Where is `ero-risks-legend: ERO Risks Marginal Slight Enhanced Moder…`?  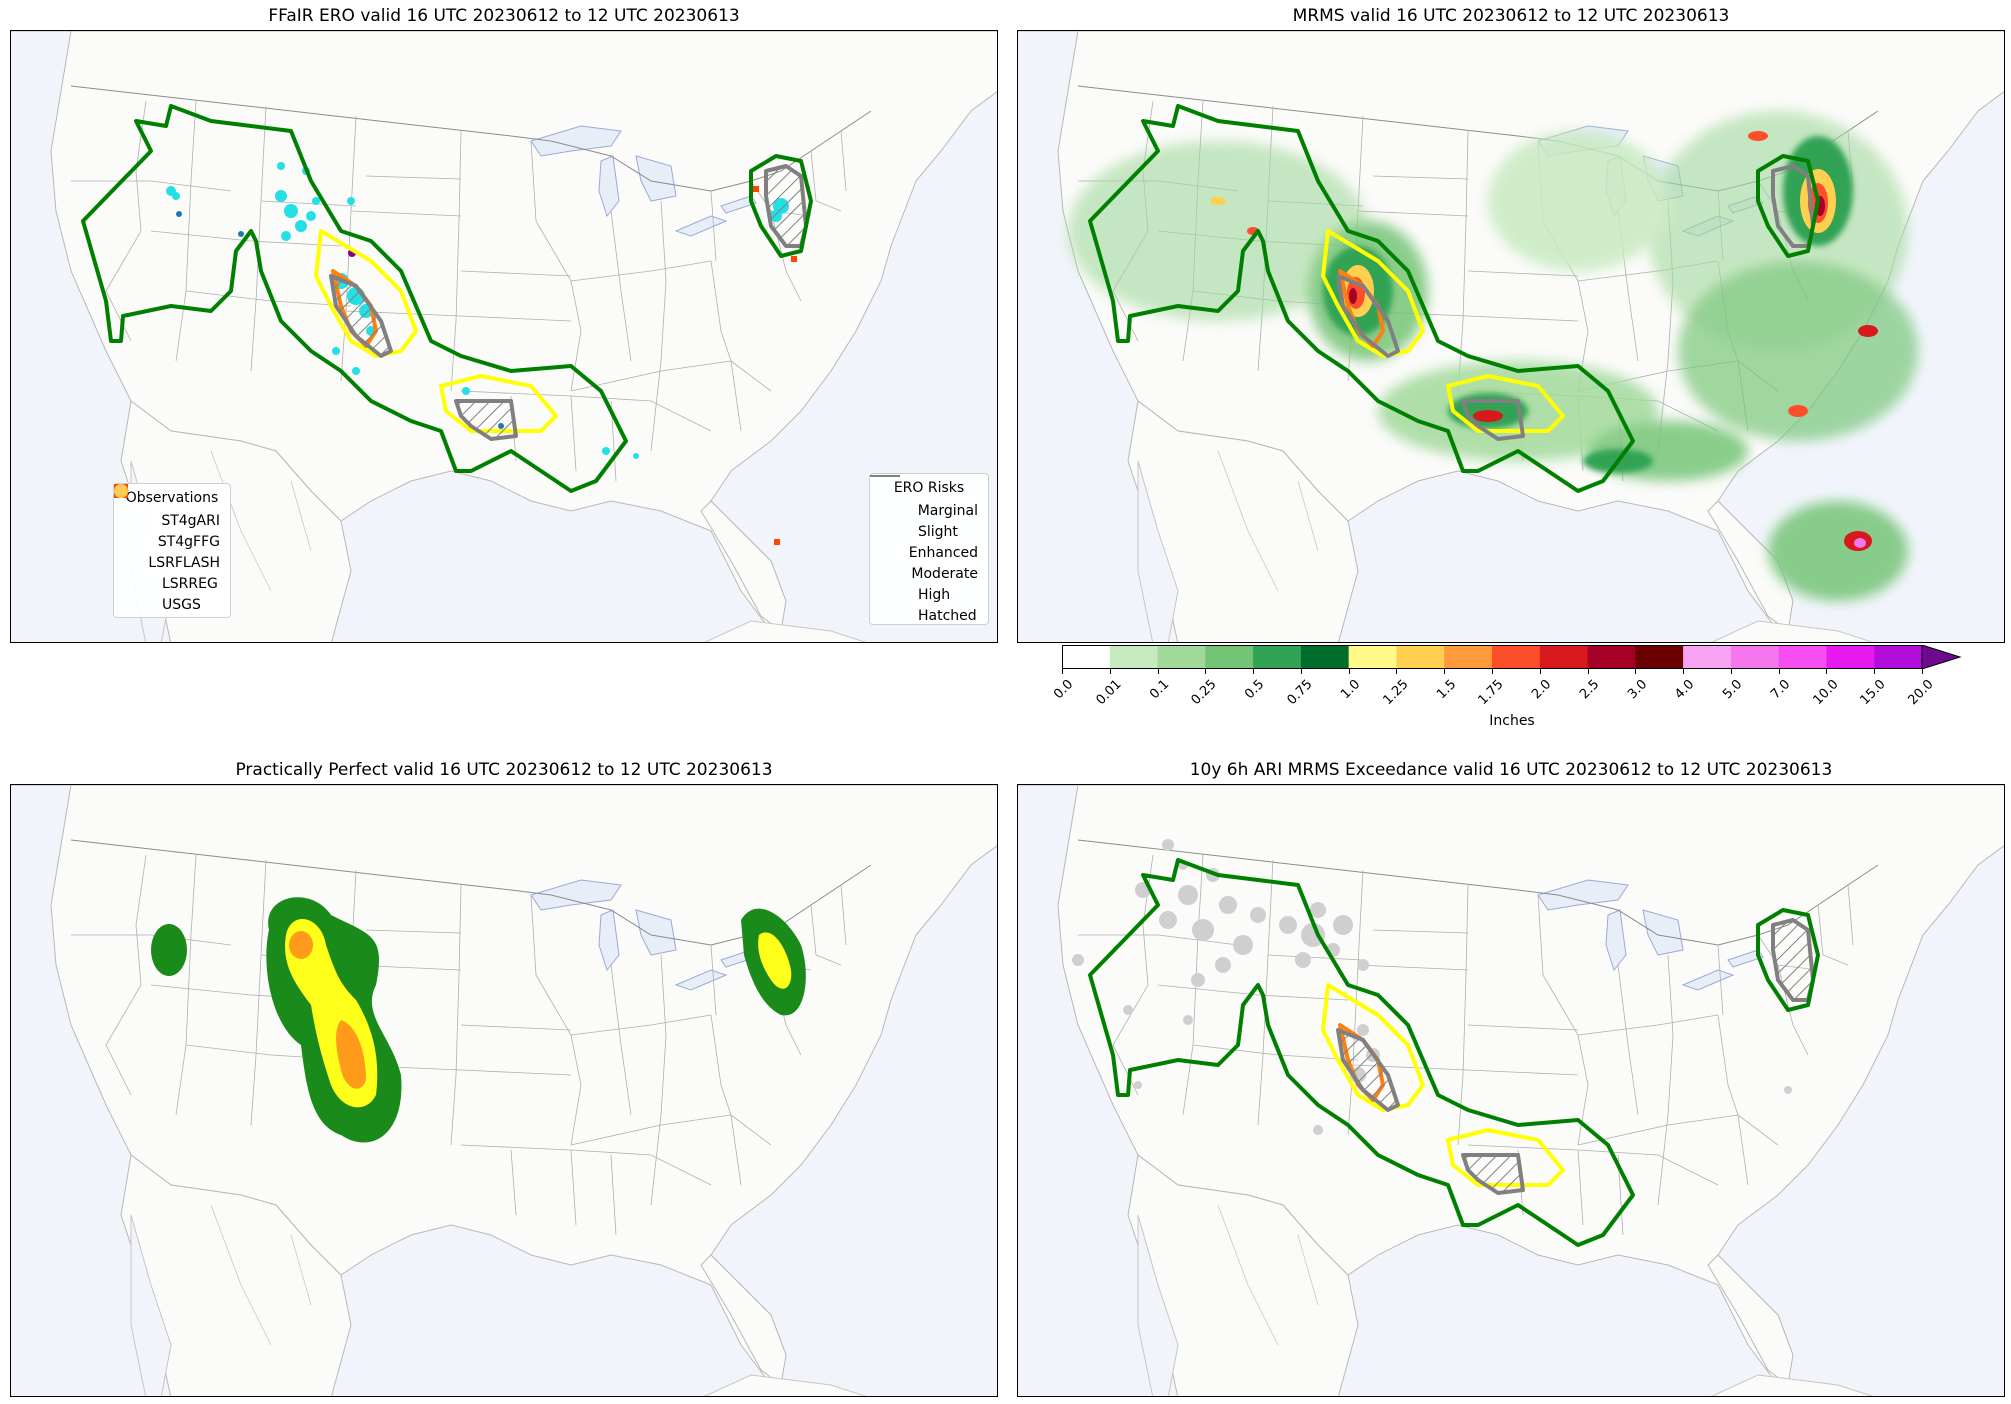
ero-risks-legend: ERO Risks Marginal Slight Enhanced Moder… is located at coordinates (929, 549).